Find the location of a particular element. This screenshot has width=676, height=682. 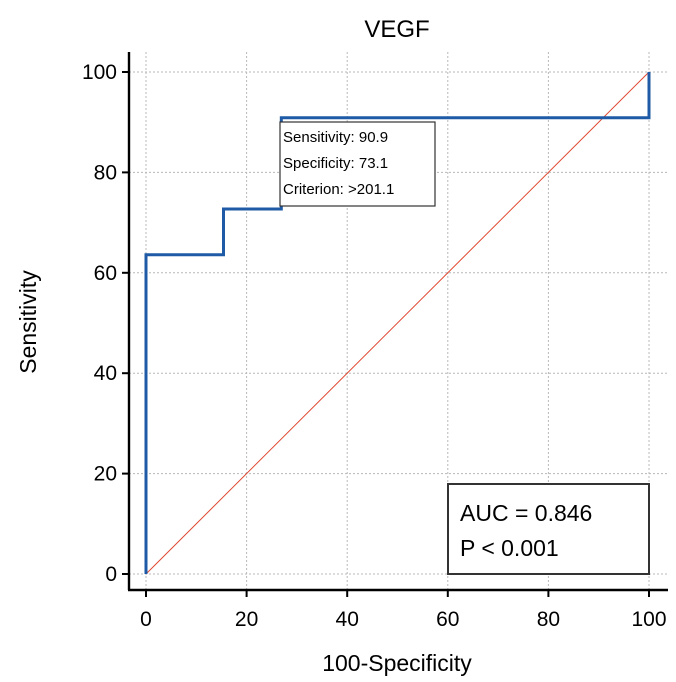

auc-value: AUC = 0.846 is located at coordinates (526, 513).